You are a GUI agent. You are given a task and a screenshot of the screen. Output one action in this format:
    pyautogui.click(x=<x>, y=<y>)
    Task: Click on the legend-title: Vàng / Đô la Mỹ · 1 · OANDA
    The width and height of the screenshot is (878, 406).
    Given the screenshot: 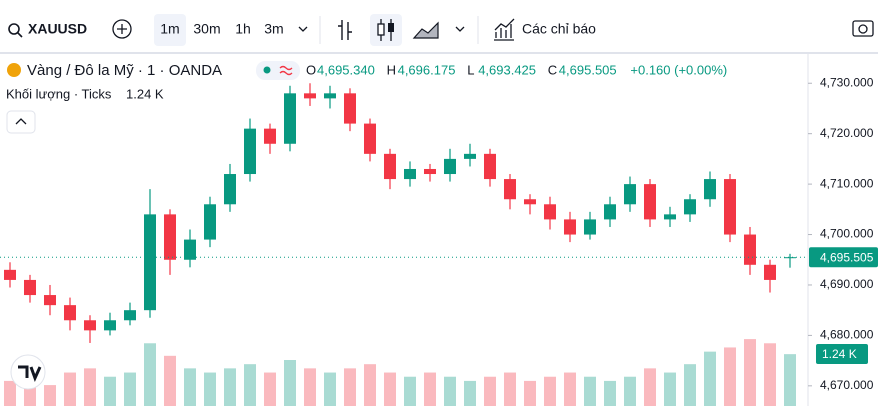 What is the action you would take?
    pyautogui.click(x=124, y=70)
    